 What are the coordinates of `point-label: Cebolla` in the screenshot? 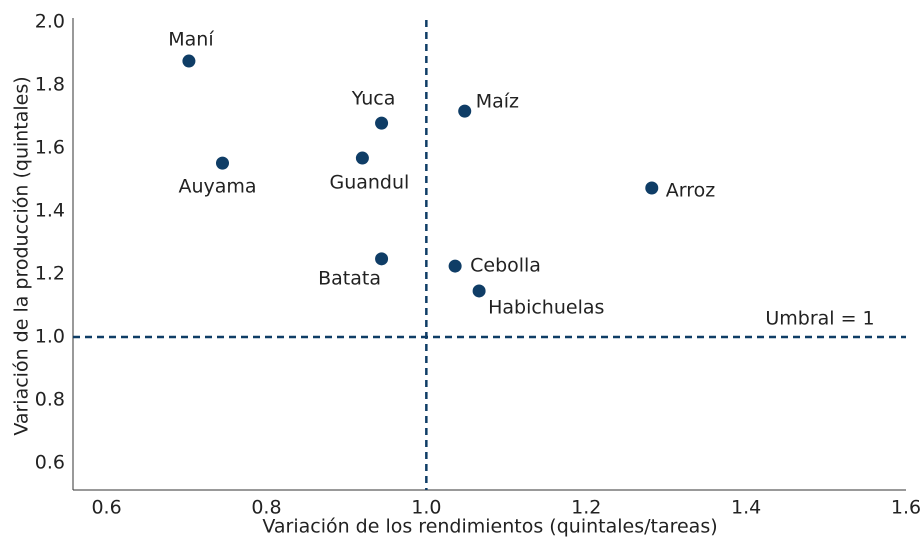 It's located at (505, 266).